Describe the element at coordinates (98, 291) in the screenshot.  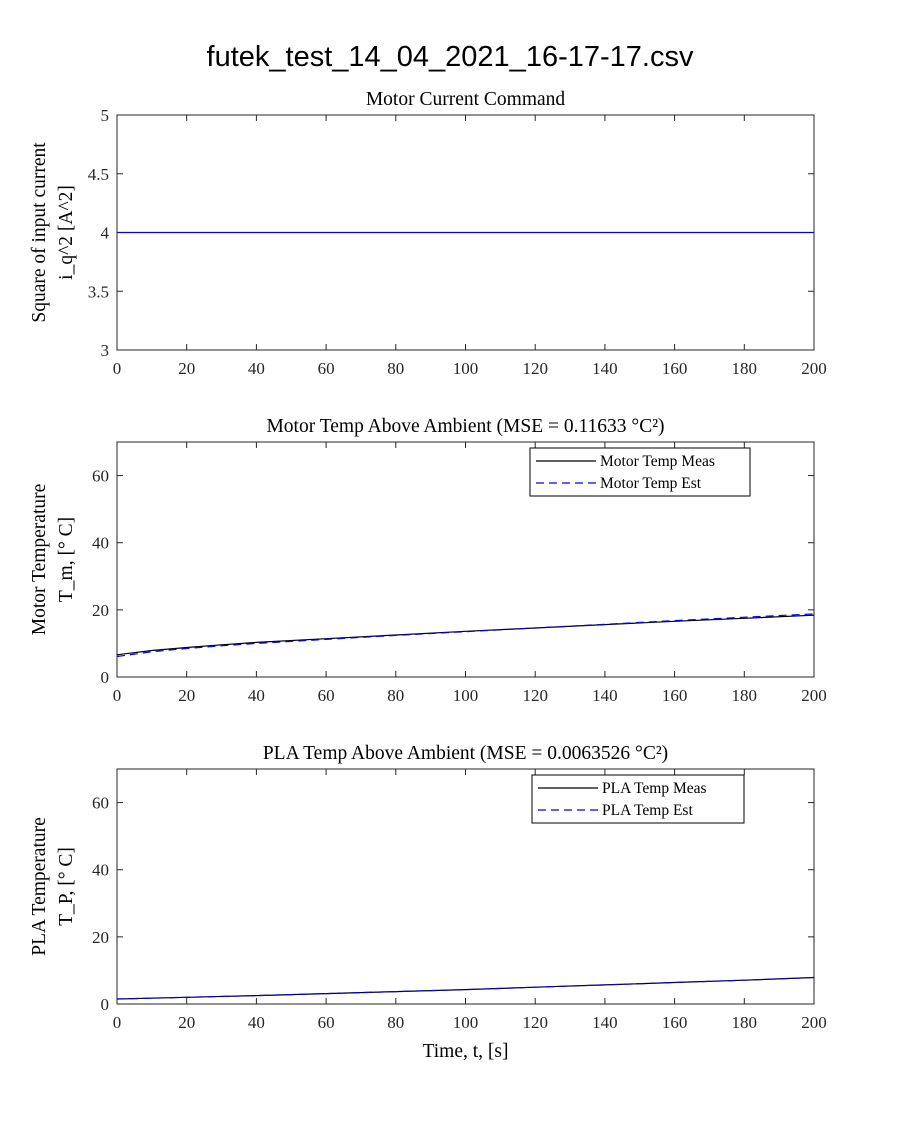
I see `y-tick-label: 3.5` at that location.